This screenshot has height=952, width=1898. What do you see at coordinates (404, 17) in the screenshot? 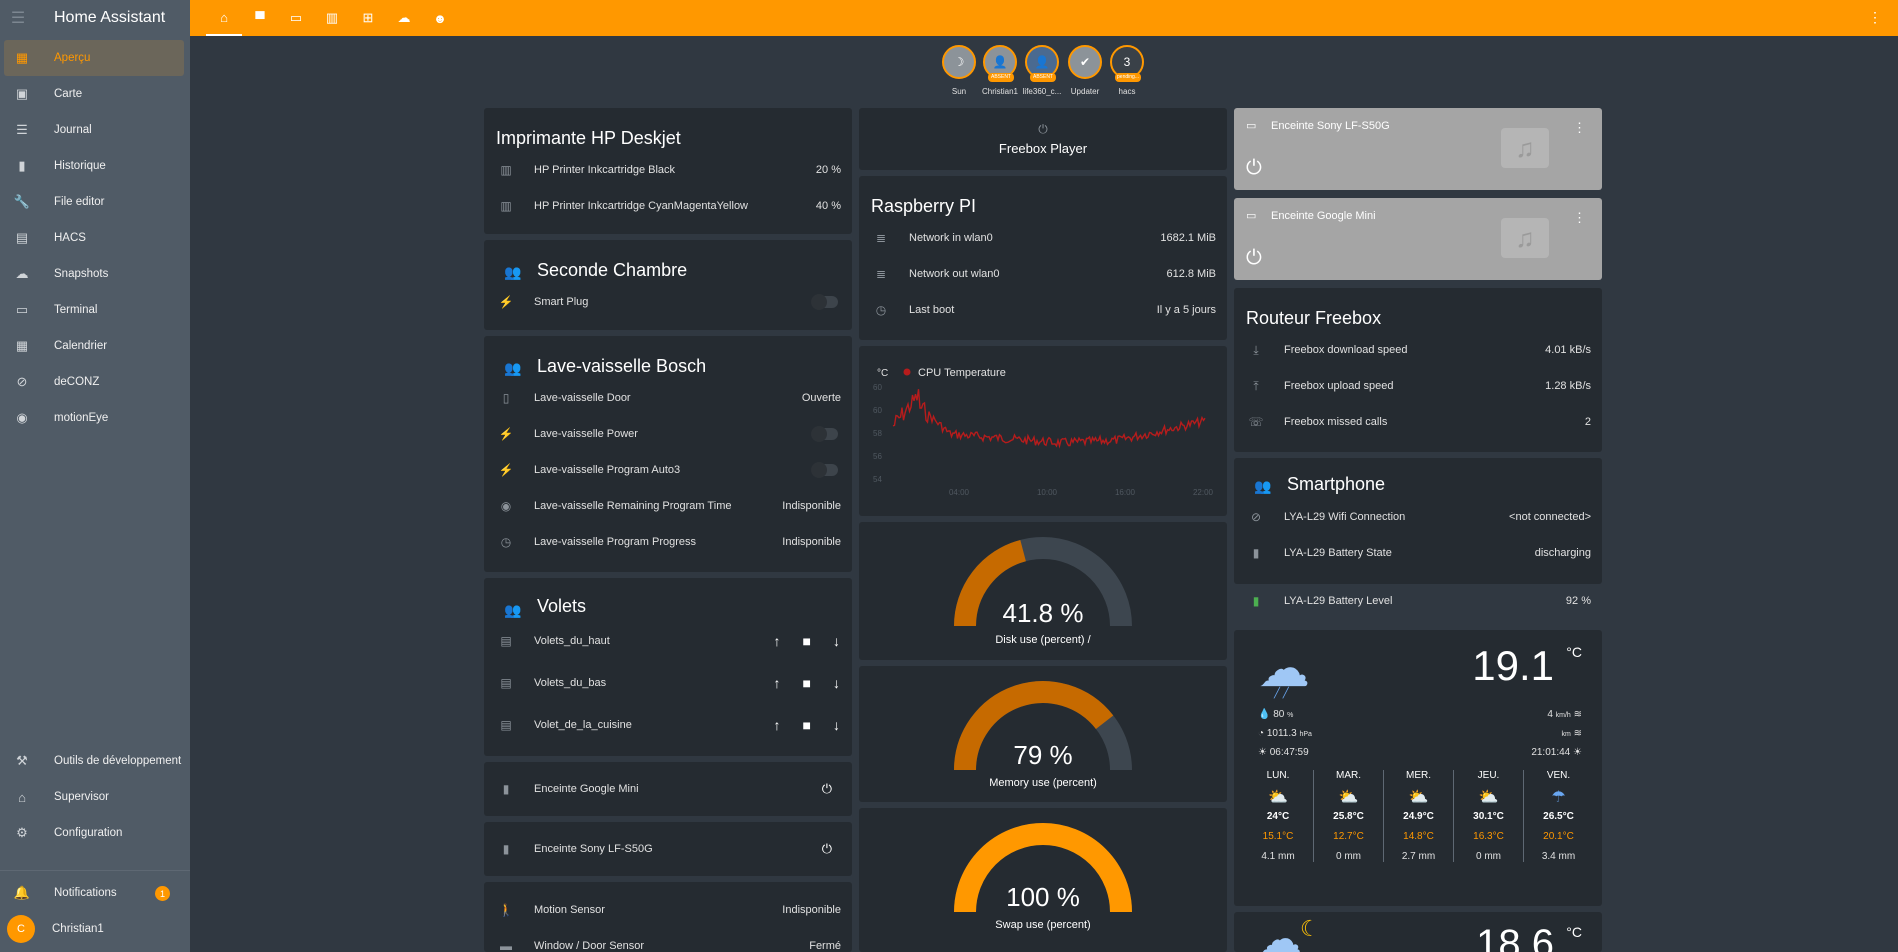
I see `tab-cloud-icon: ☁` at bounding box center [404, 17].